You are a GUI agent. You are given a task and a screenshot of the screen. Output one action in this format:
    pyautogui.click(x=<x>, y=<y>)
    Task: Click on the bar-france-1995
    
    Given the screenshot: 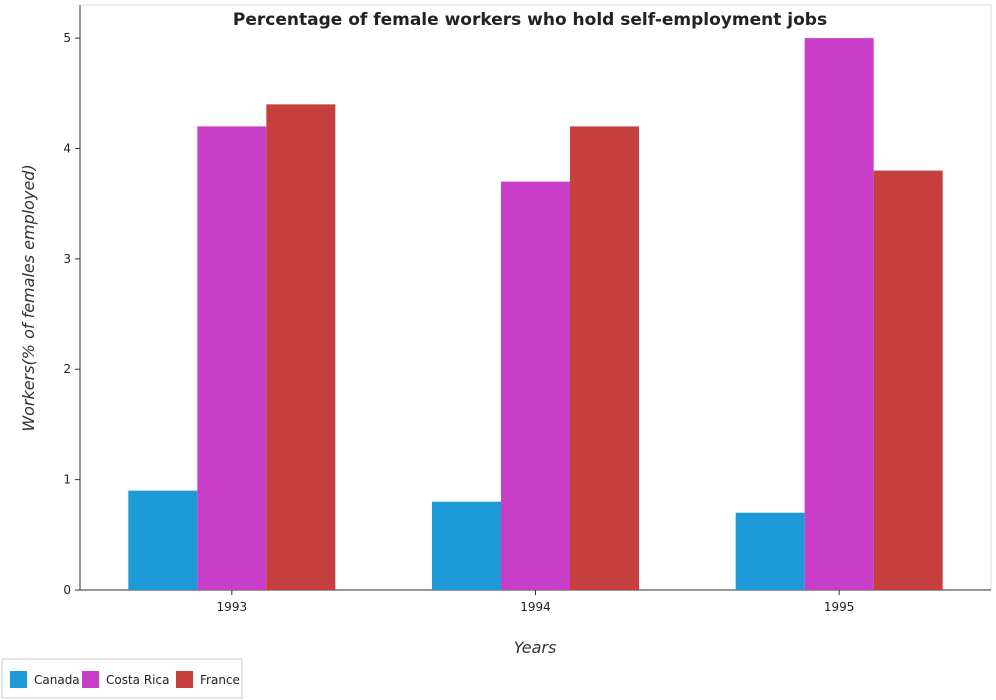 What is the action you would take?
    pyautogui.click(x=908, y=380)
    